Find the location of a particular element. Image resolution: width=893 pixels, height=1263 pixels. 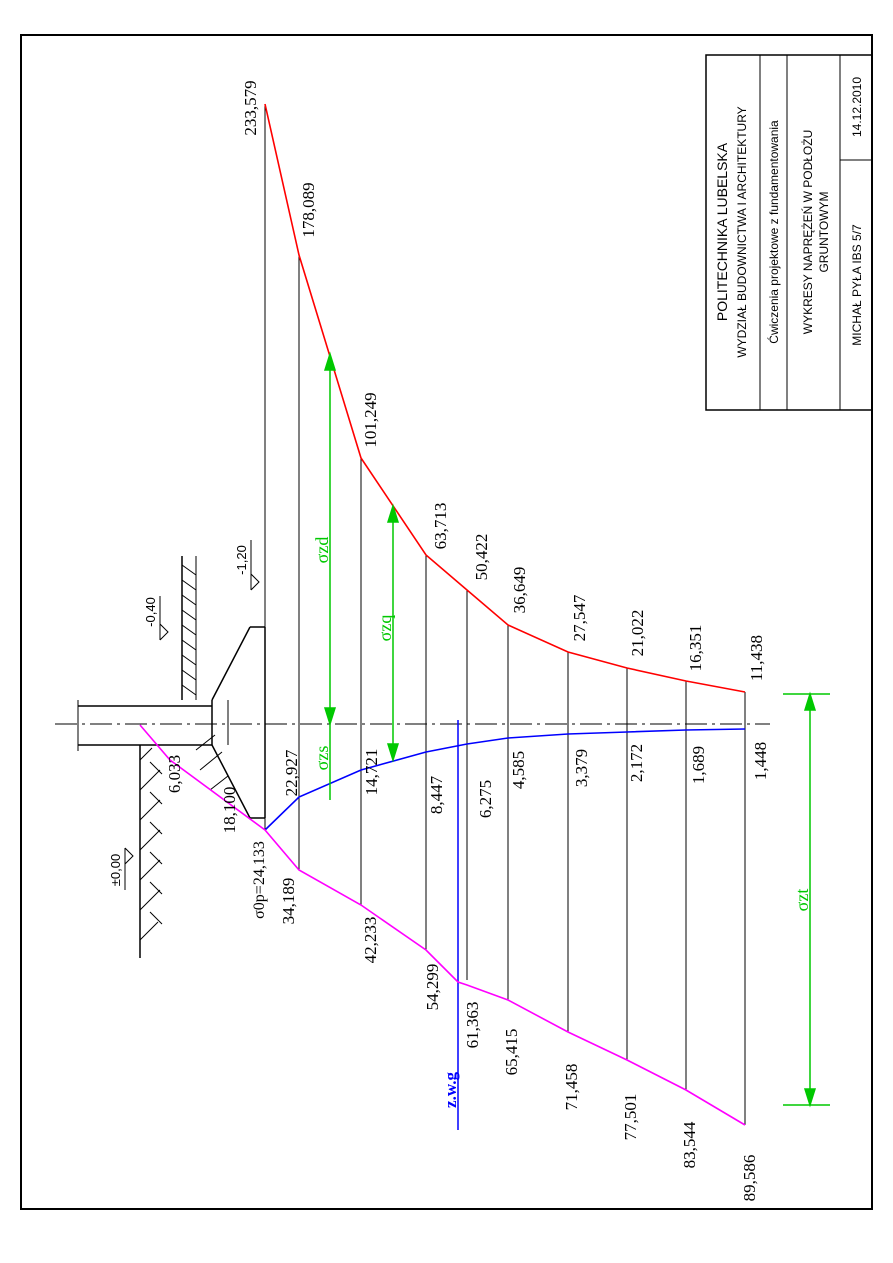

sigma-zt-value-3: 42,233 is located at coordinates (370, 940).